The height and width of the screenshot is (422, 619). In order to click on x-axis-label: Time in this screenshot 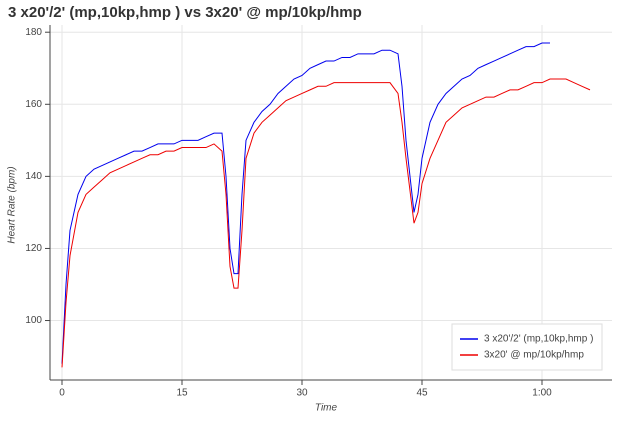, I will do `click(326, 408)`.